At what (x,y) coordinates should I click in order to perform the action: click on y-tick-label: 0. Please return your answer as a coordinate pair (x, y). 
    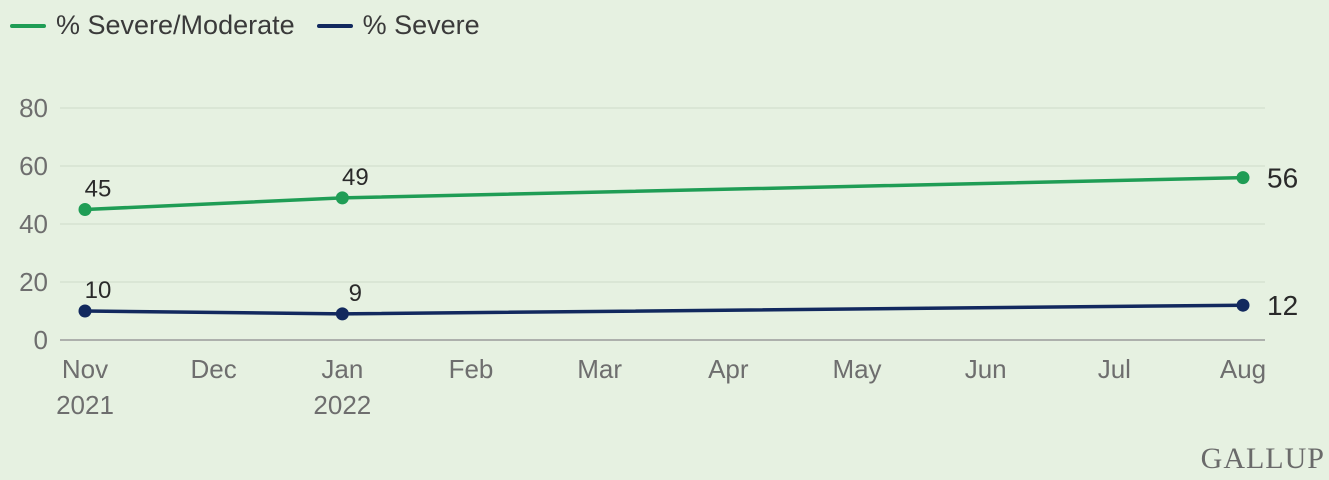
    Looking at the image, I should click on (41, 340).